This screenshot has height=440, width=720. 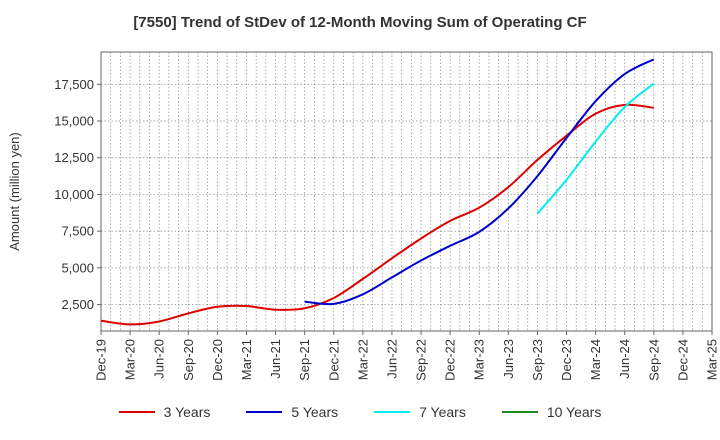 I want to click on series-line-7-years, so click(x=595, y=148).